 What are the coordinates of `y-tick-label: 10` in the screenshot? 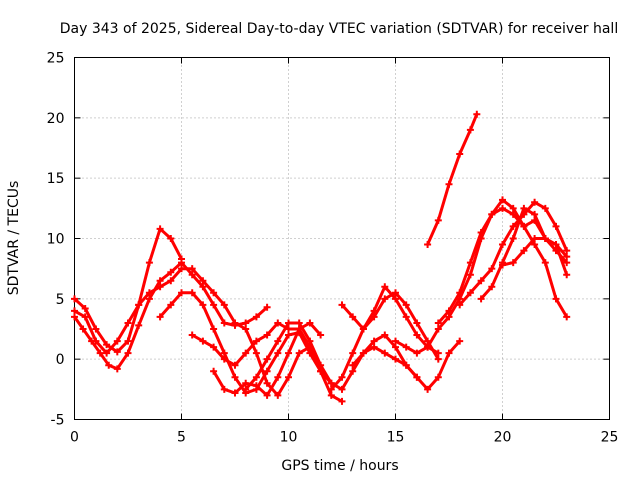 It's located at (56, 240).